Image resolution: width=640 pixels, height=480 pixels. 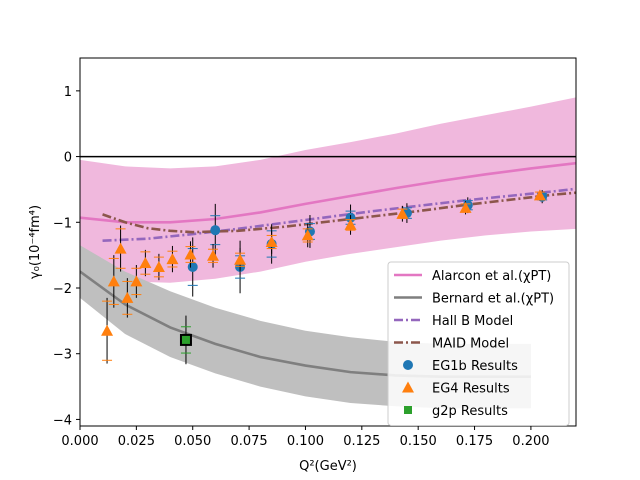 What do you see at coordinates (62, 355) in the screenshot?
I see `y-tick-label: −3` at bounding box center [62, 355].